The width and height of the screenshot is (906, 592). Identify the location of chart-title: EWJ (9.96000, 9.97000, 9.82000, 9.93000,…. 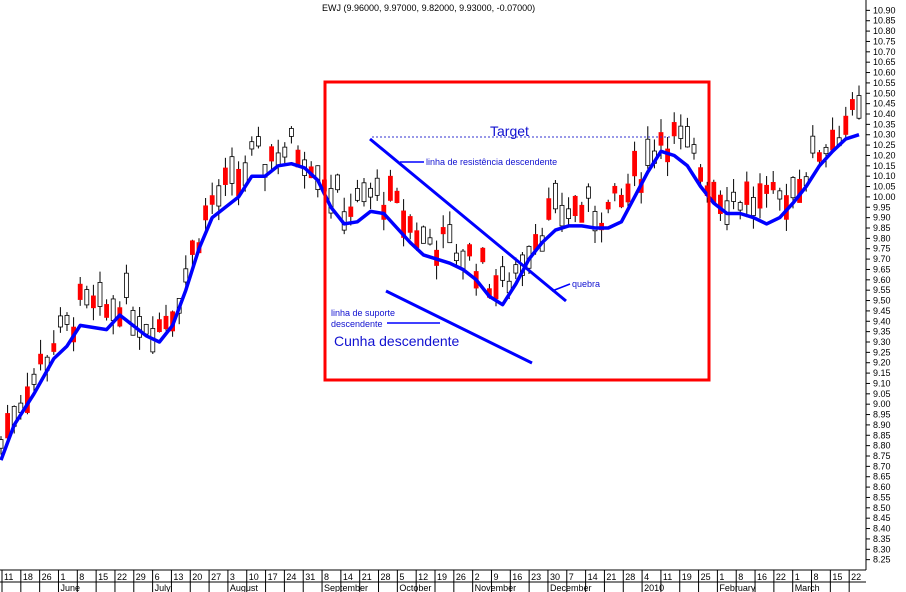
(428, 8).